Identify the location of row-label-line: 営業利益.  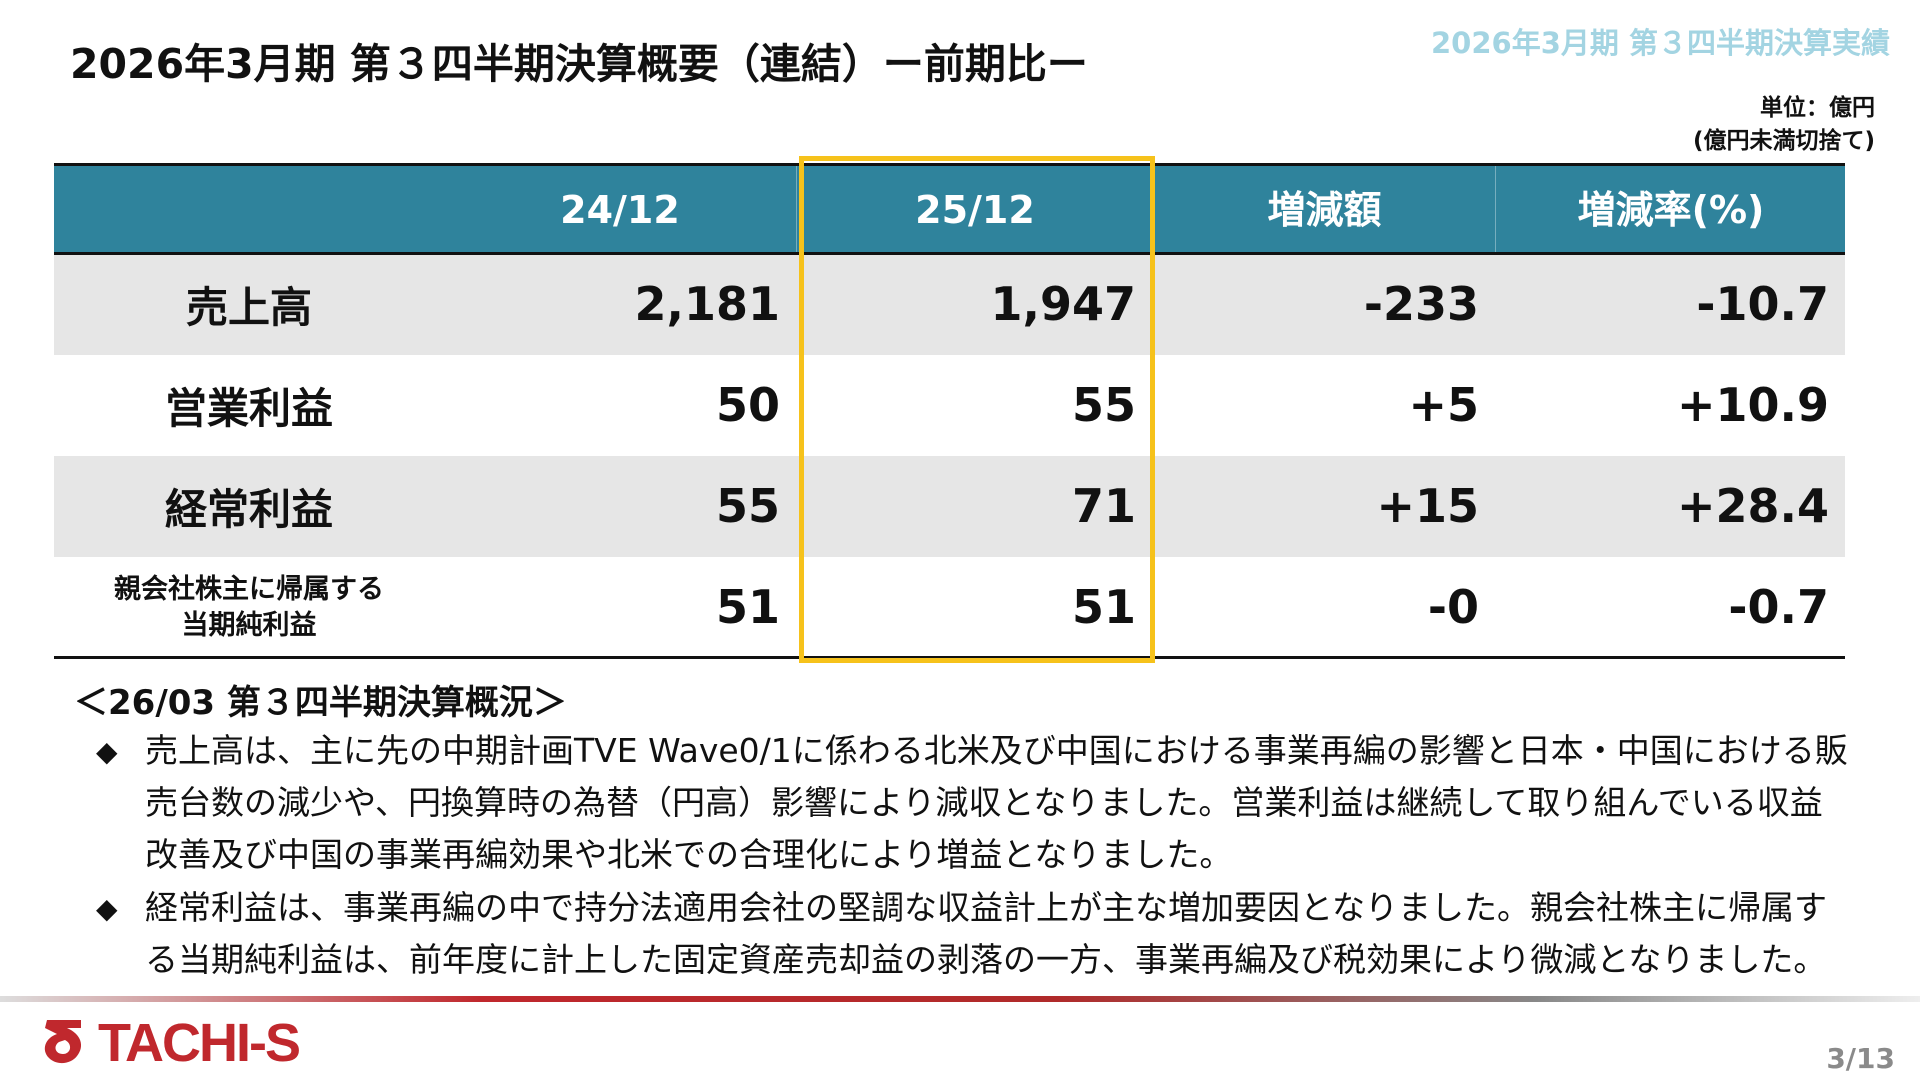
(248, 408).